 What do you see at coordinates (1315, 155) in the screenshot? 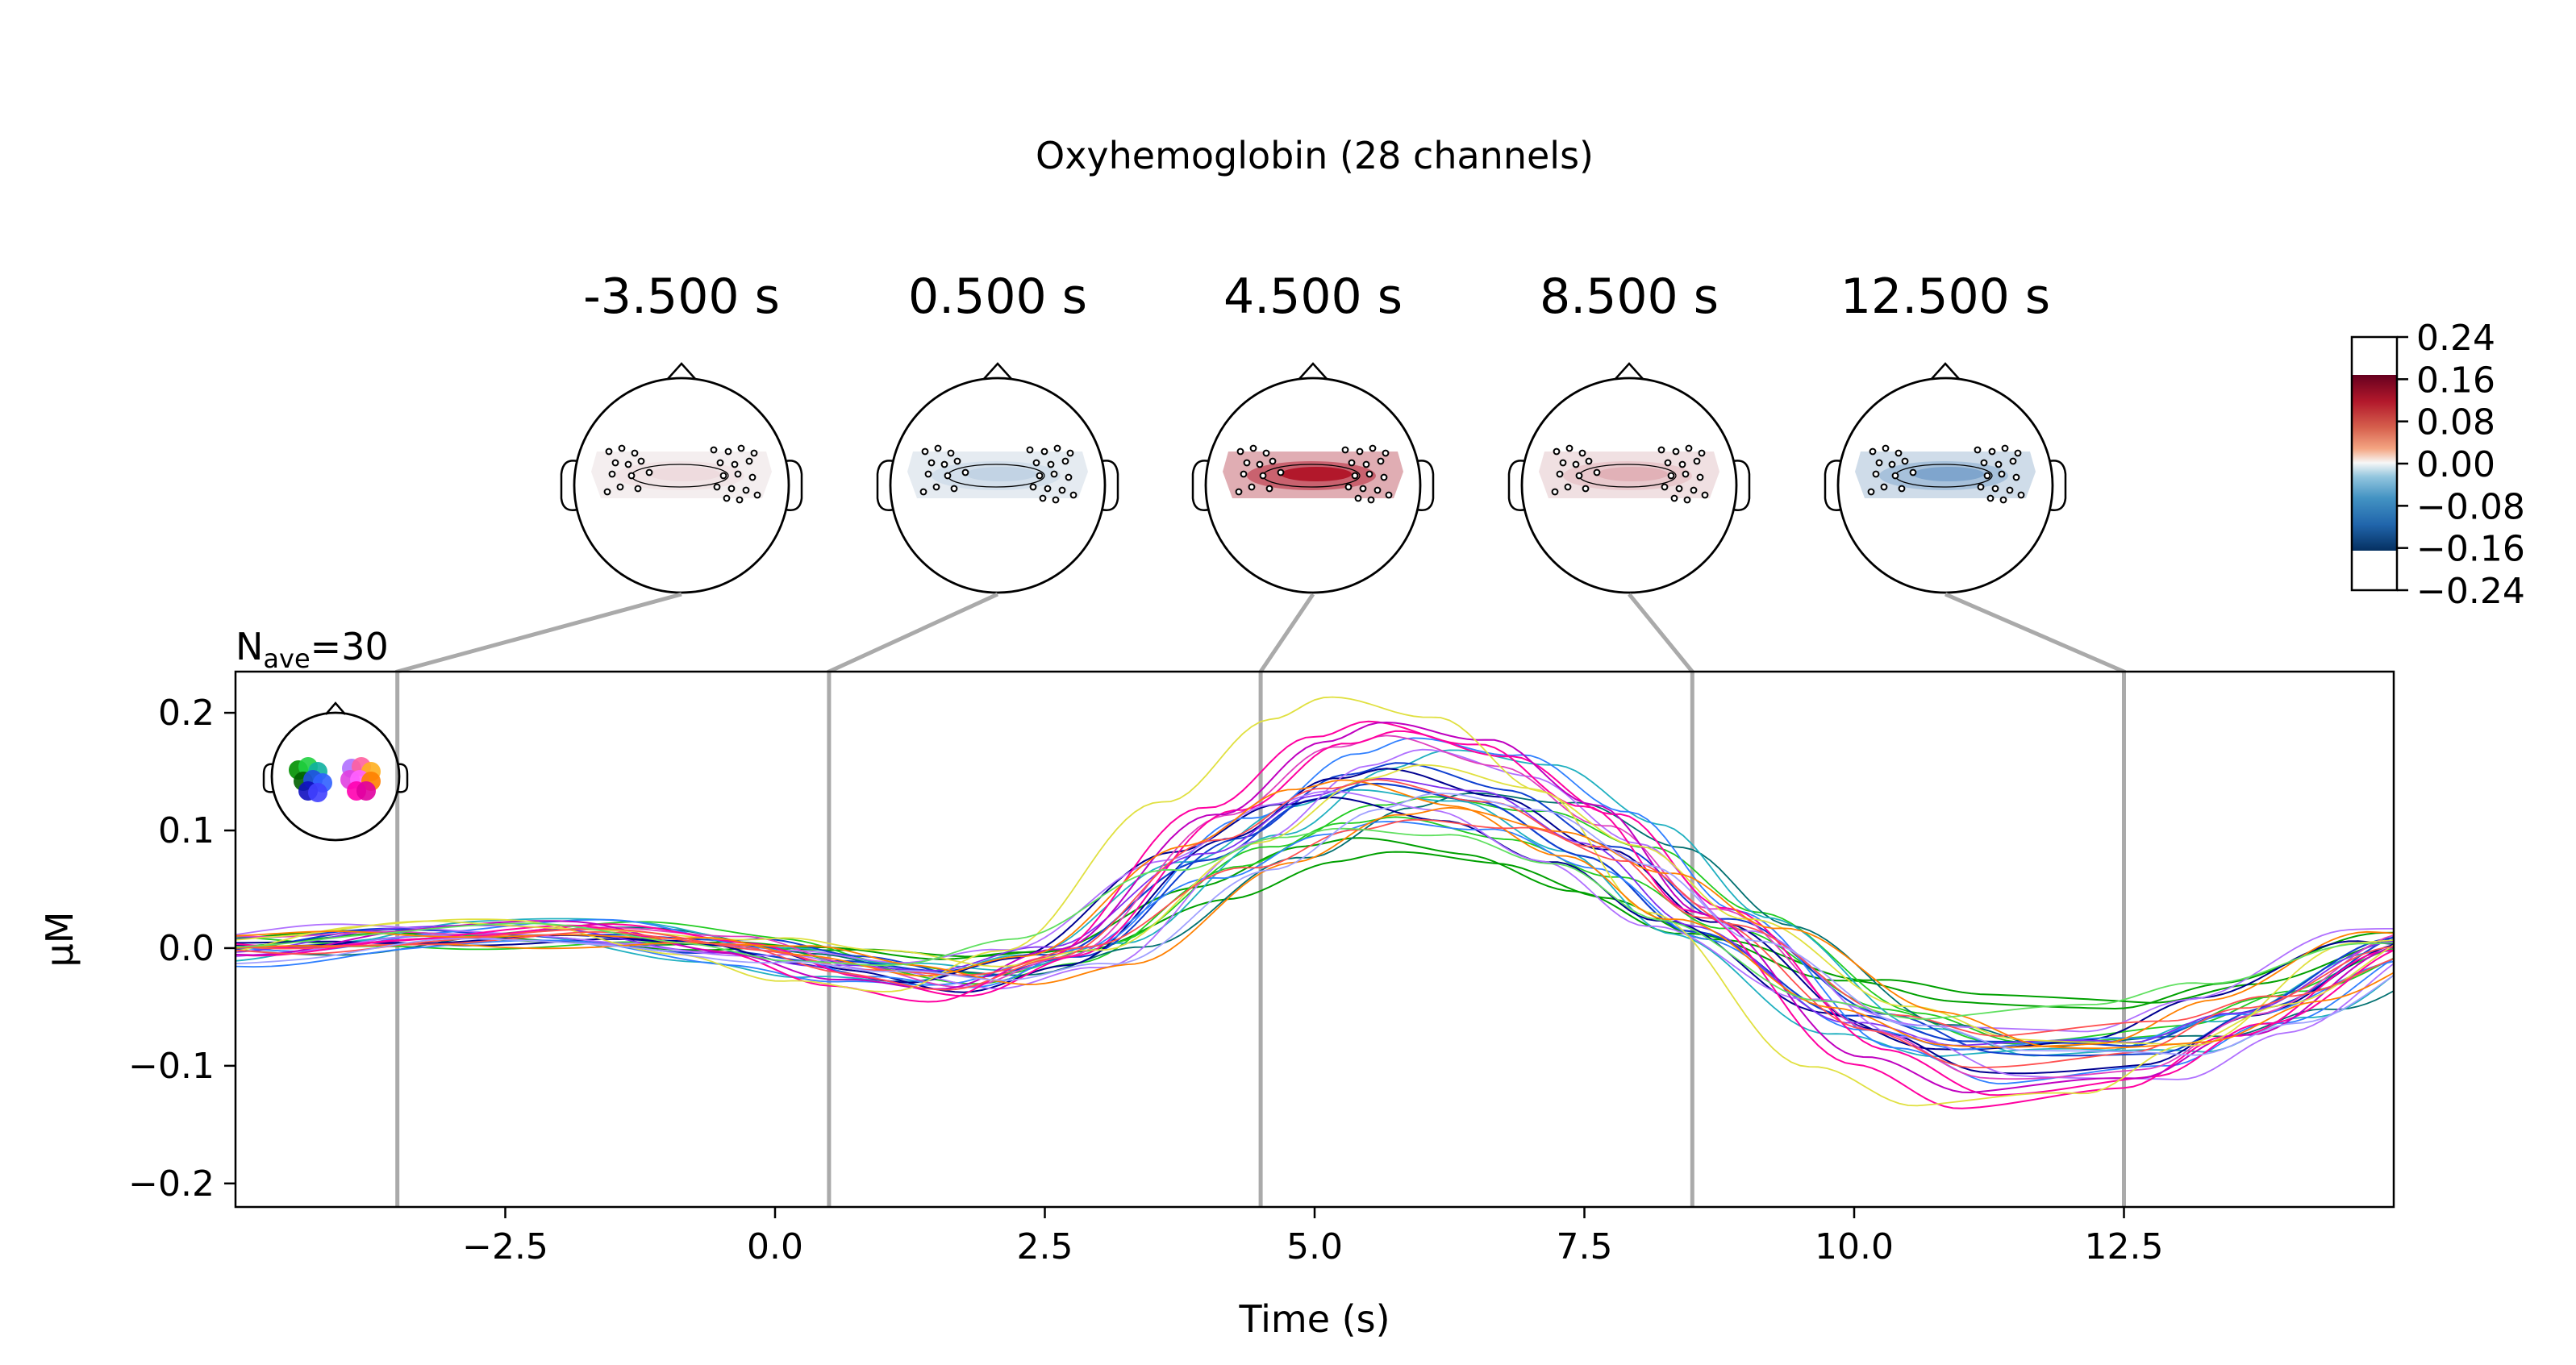
I see `figure-title: Oxyhemoglobin (28 channels)` at bounding box center [1315, 155].